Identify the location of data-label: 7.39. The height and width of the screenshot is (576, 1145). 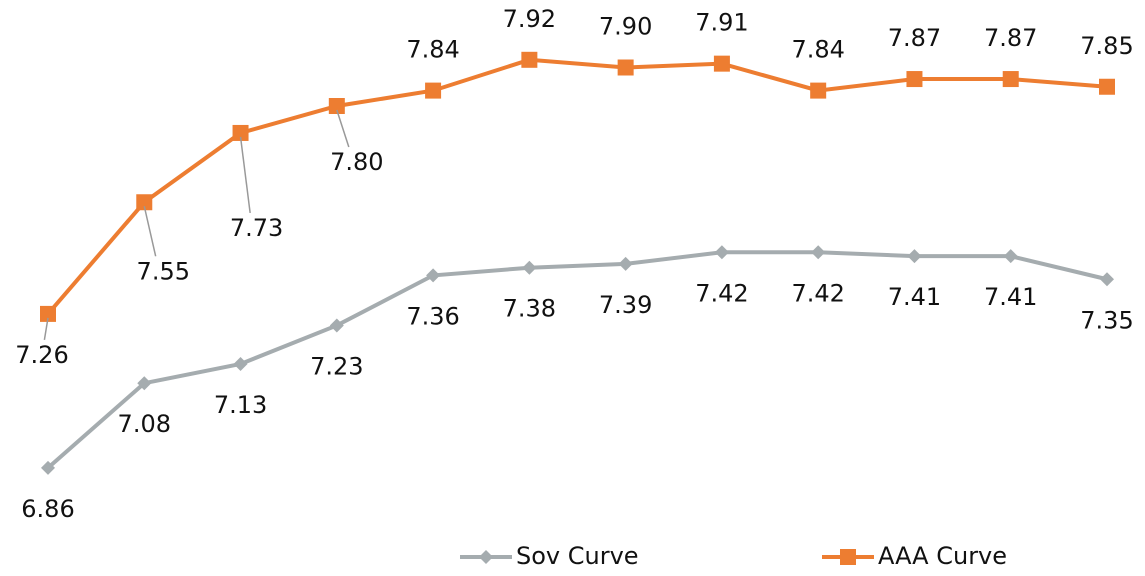
(625, 305).